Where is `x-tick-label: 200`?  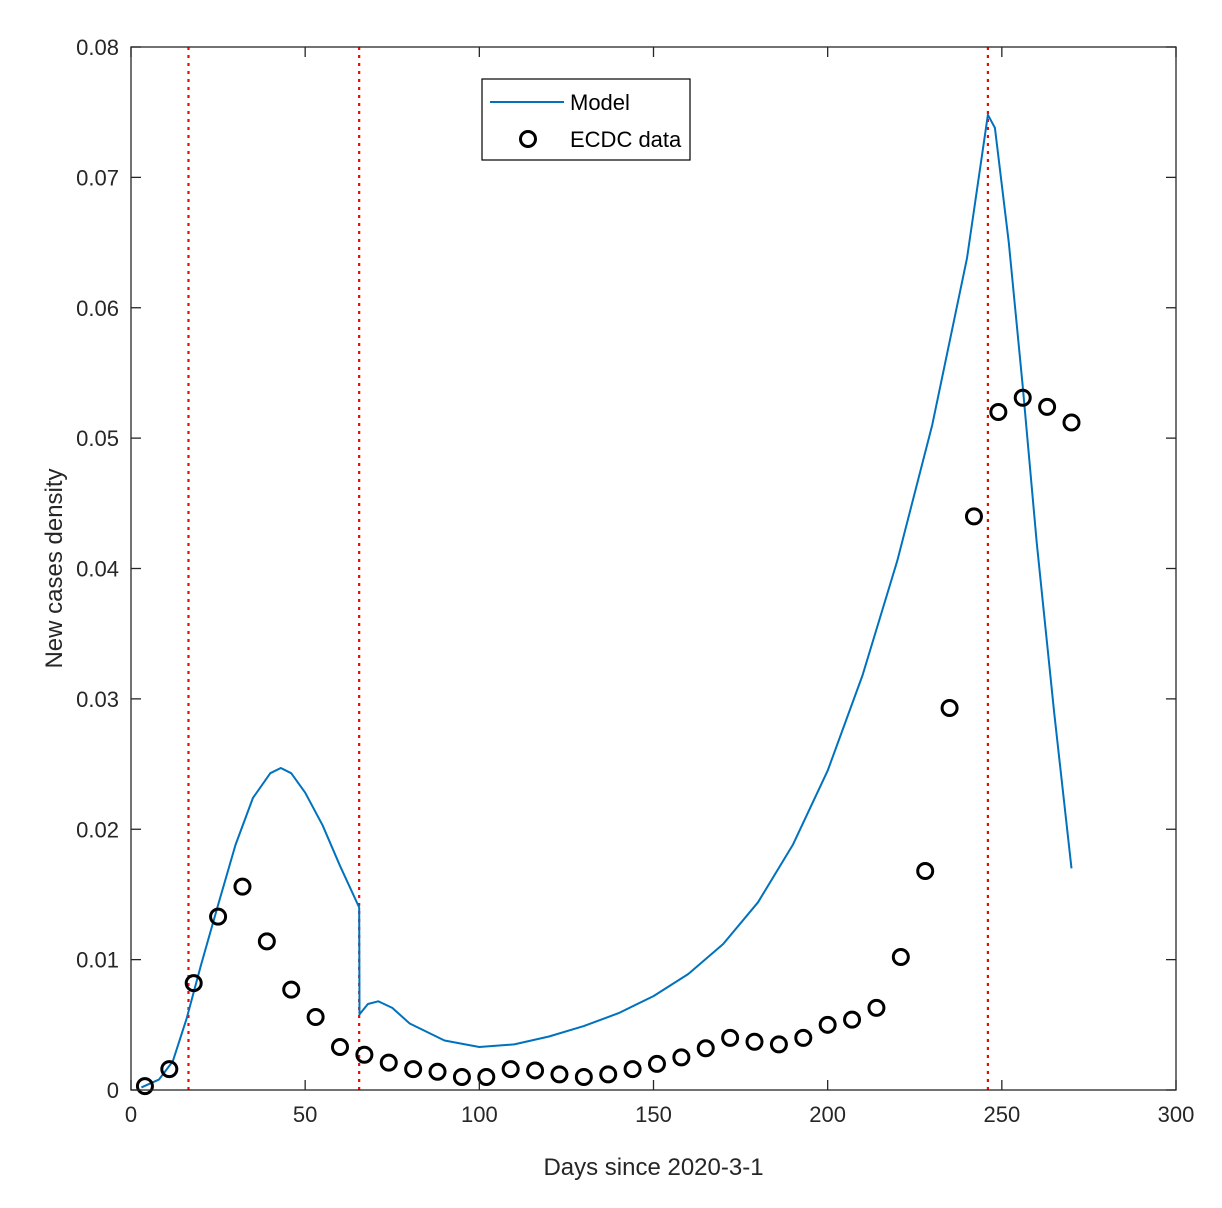
x-tick-label: 200 is located at coordinates (827, 1114).